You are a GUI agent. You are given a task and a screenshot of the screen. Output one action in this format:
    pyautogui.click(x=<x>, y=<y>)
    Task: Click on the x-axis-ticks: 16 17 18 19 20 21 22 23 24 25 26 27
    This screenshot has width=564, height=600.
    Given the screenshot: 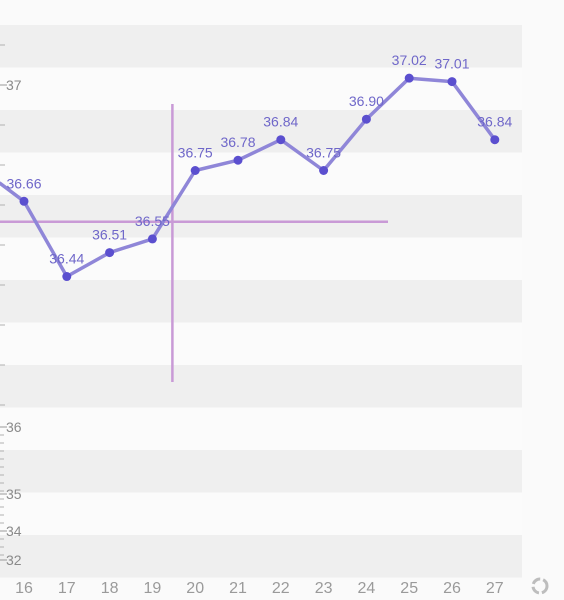 What is the action you would take?
    pyautogui.click(x=259, y=588)
    